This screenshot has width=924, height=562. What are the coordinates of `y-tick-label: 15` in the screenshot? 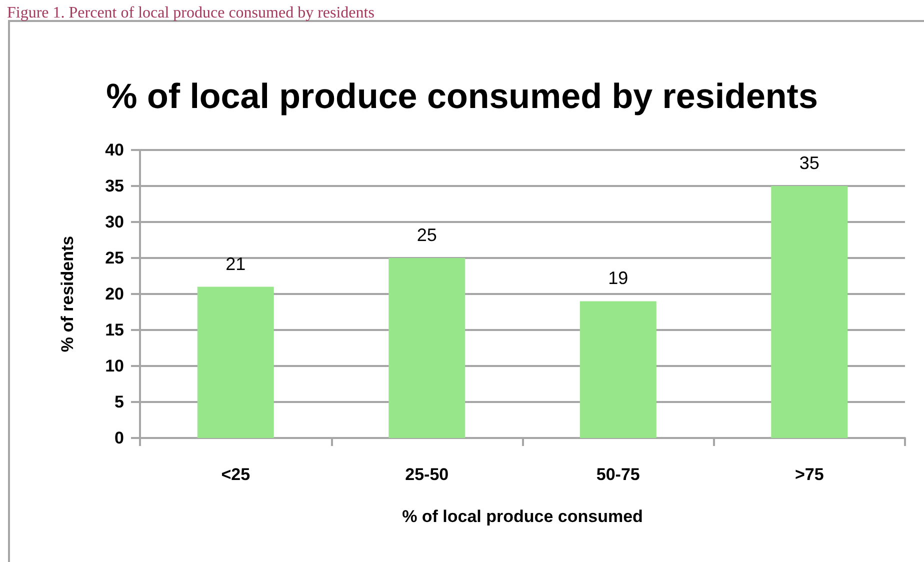 It's located at (114, 330).